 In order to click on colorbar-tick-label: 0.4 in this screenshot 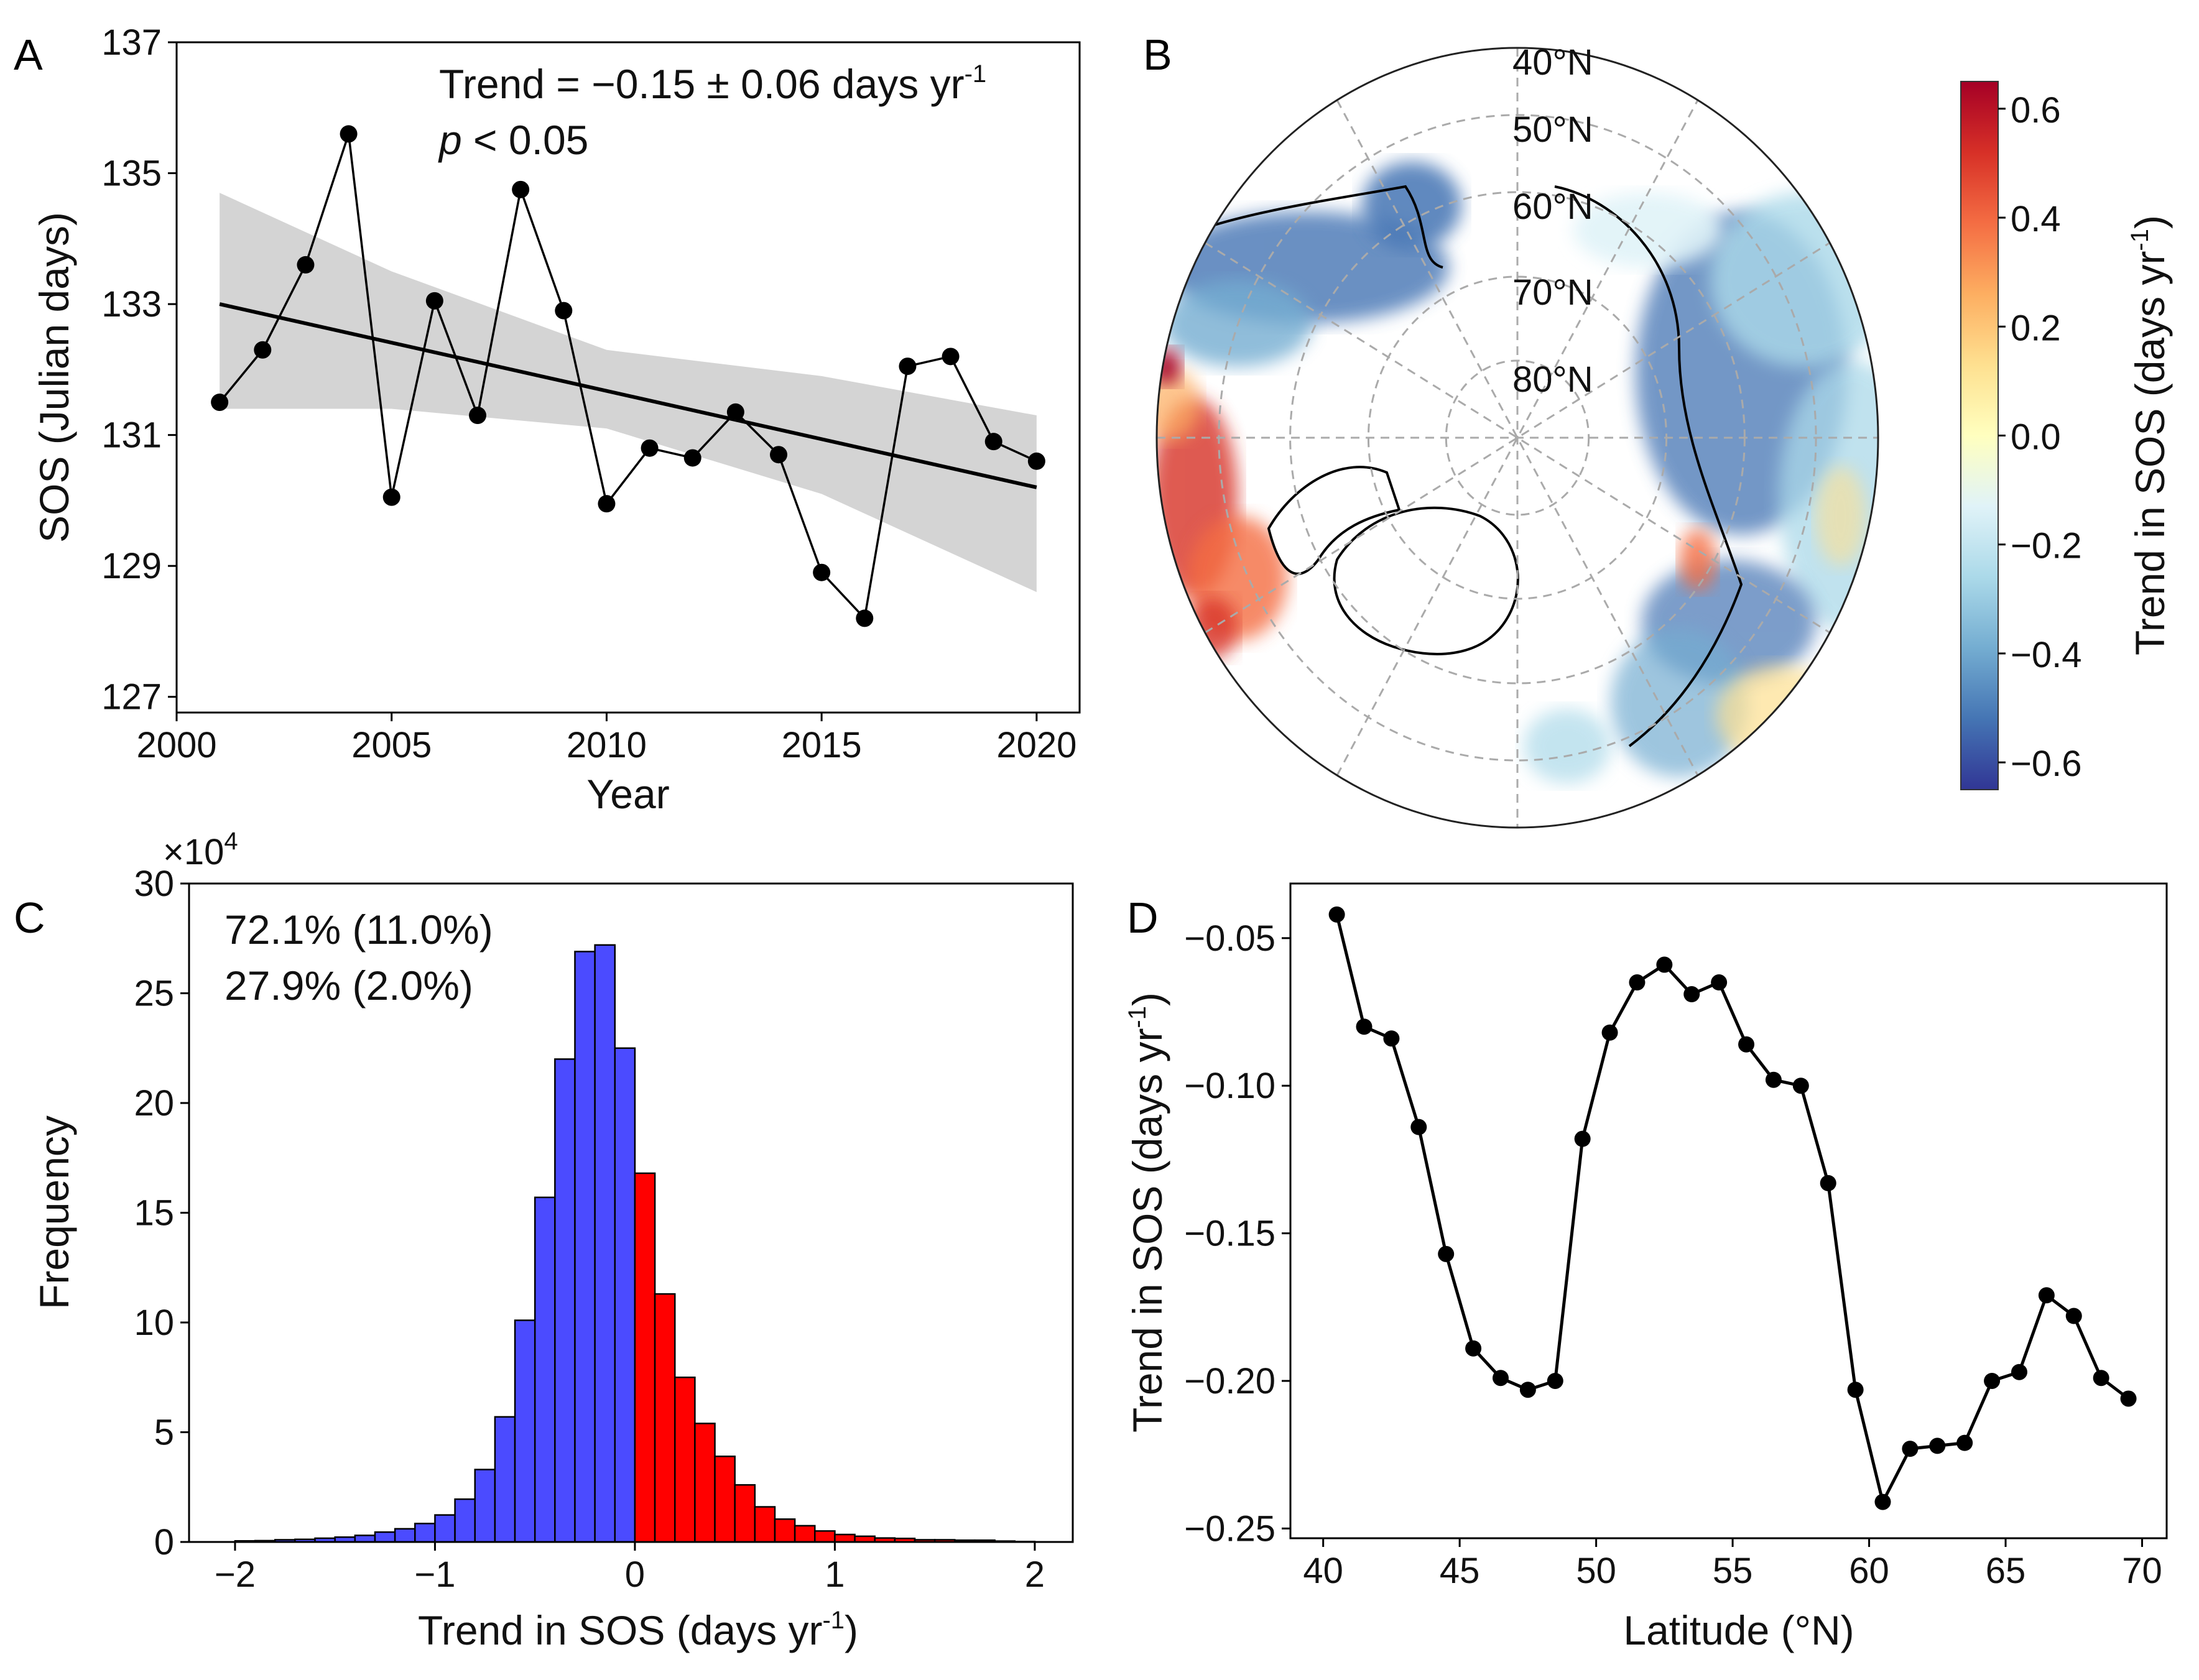, I will do `click(2036, 219)`.